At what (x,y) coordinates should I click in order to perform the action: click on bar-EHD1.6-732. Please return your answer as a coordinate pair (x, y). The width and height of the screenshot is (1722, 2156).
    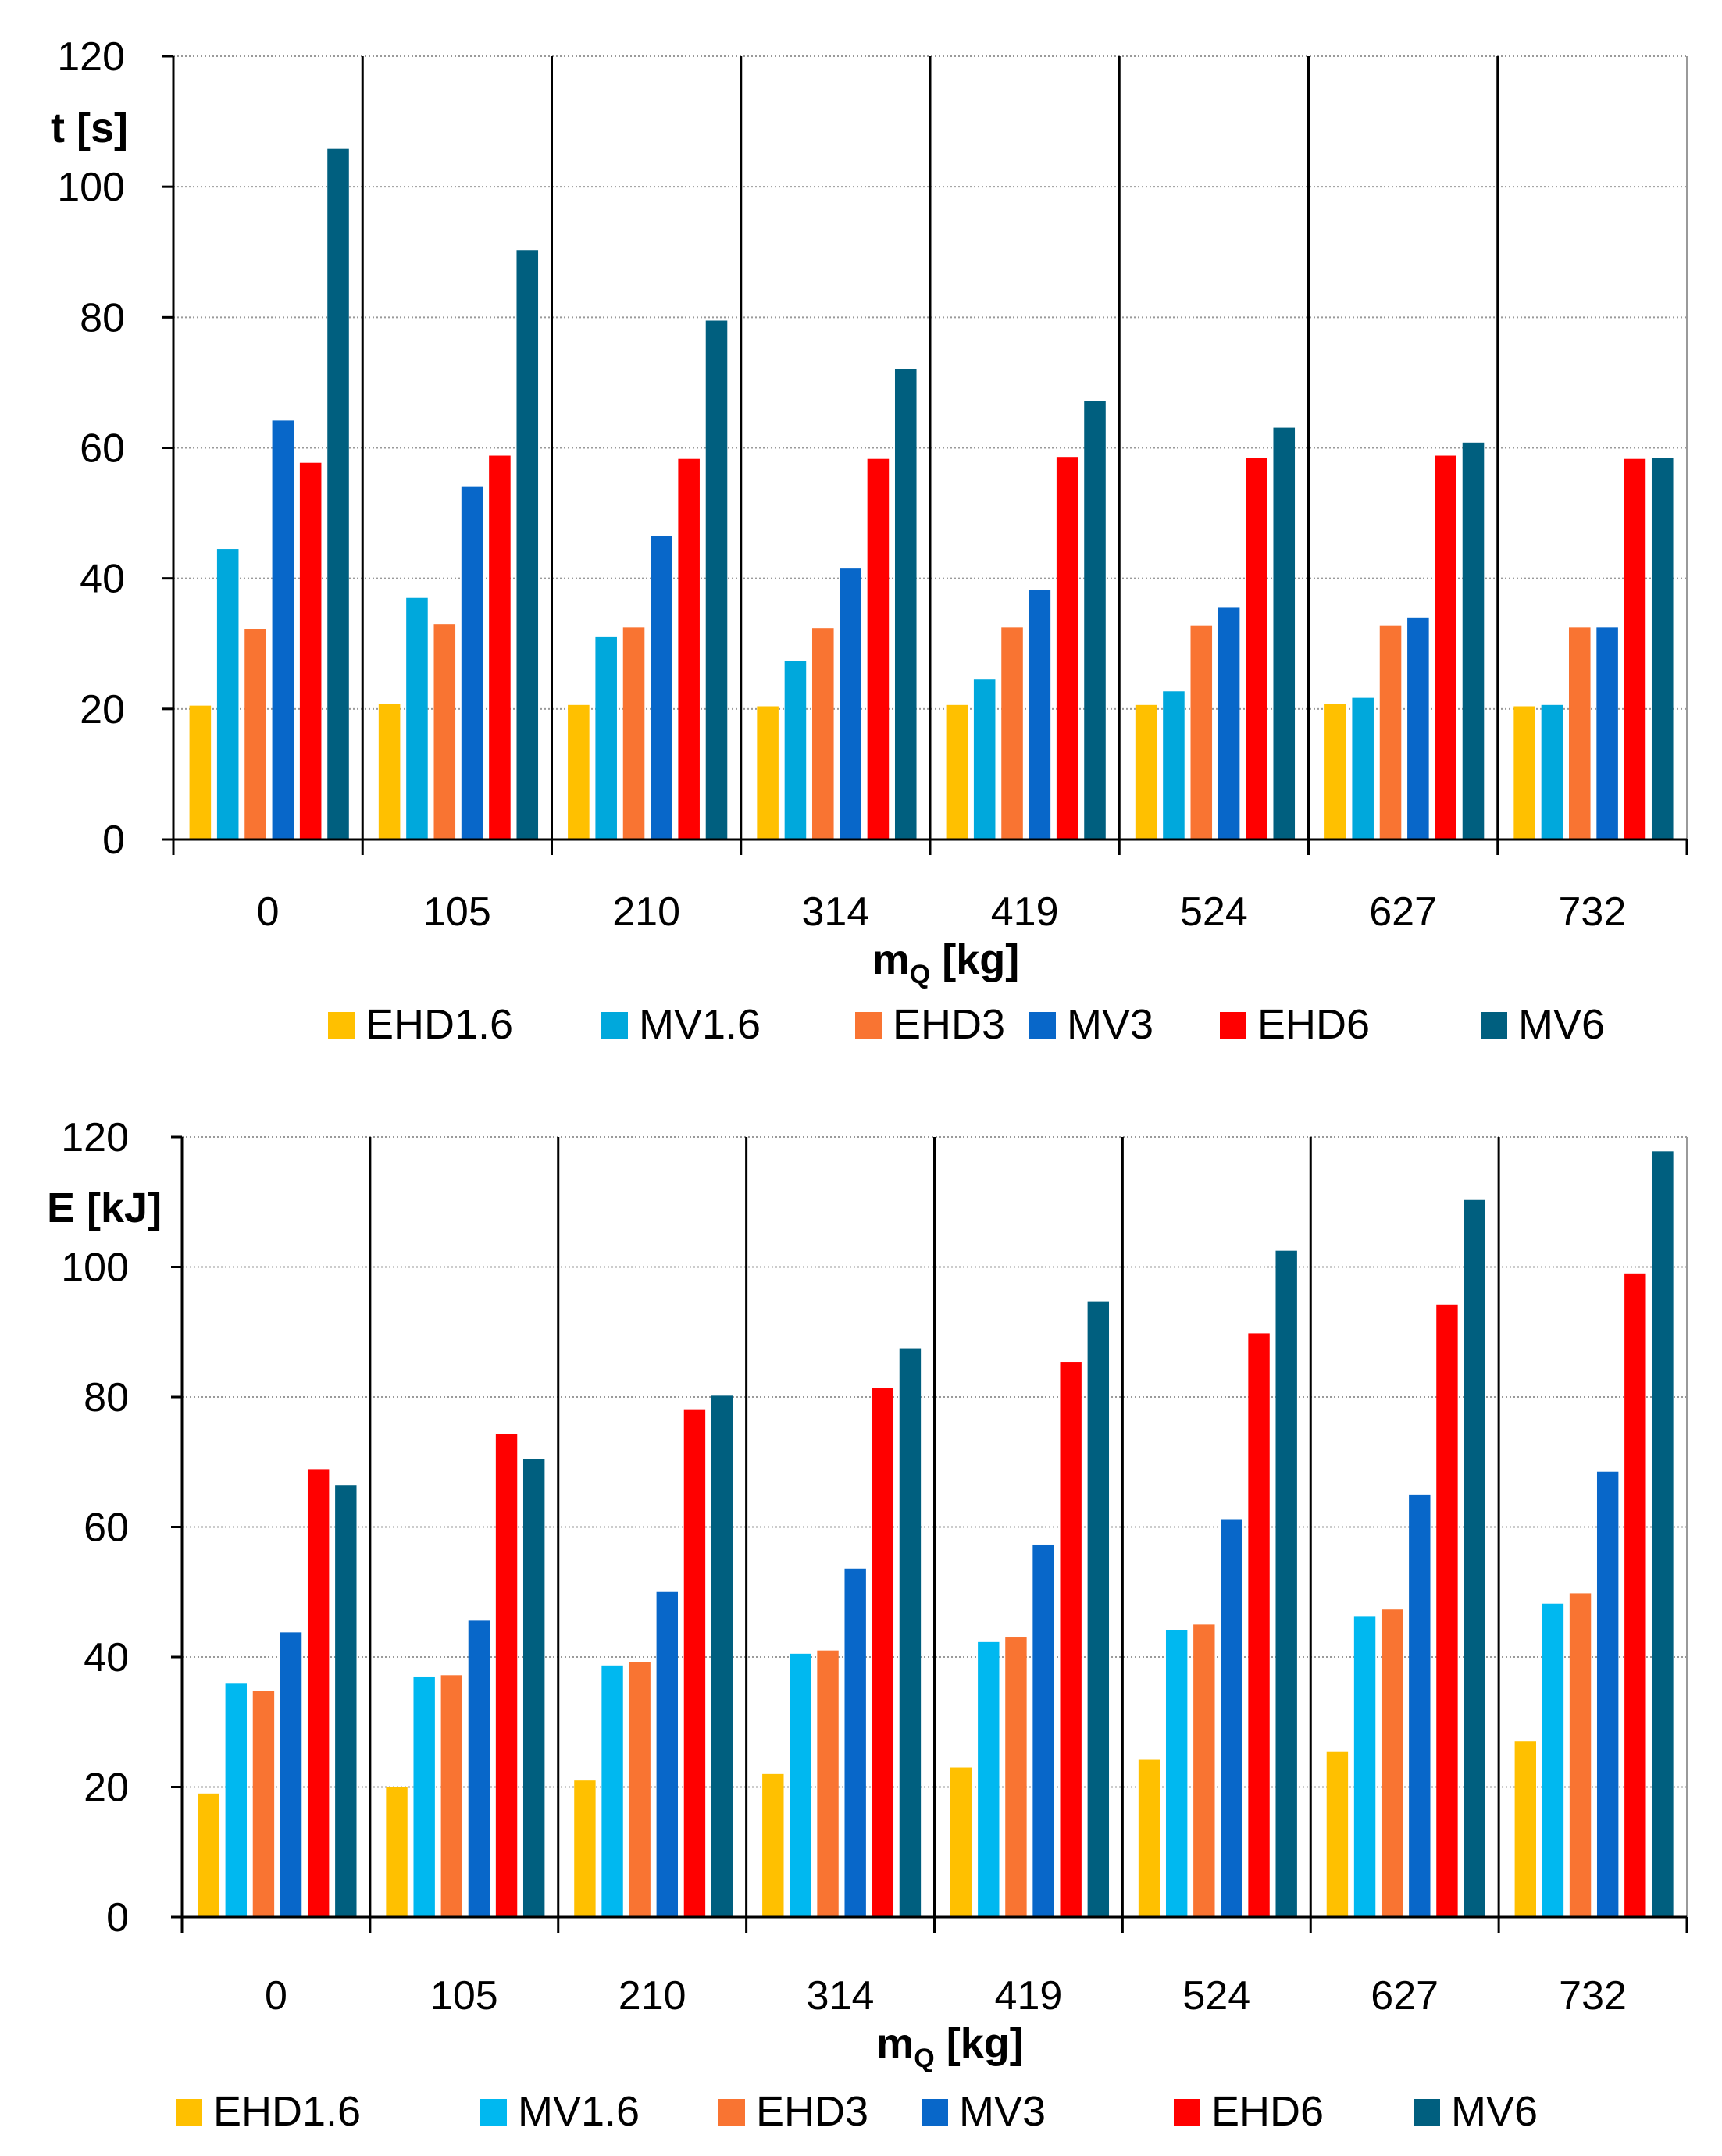
    Looking at the image, I should click on (1524, 772).